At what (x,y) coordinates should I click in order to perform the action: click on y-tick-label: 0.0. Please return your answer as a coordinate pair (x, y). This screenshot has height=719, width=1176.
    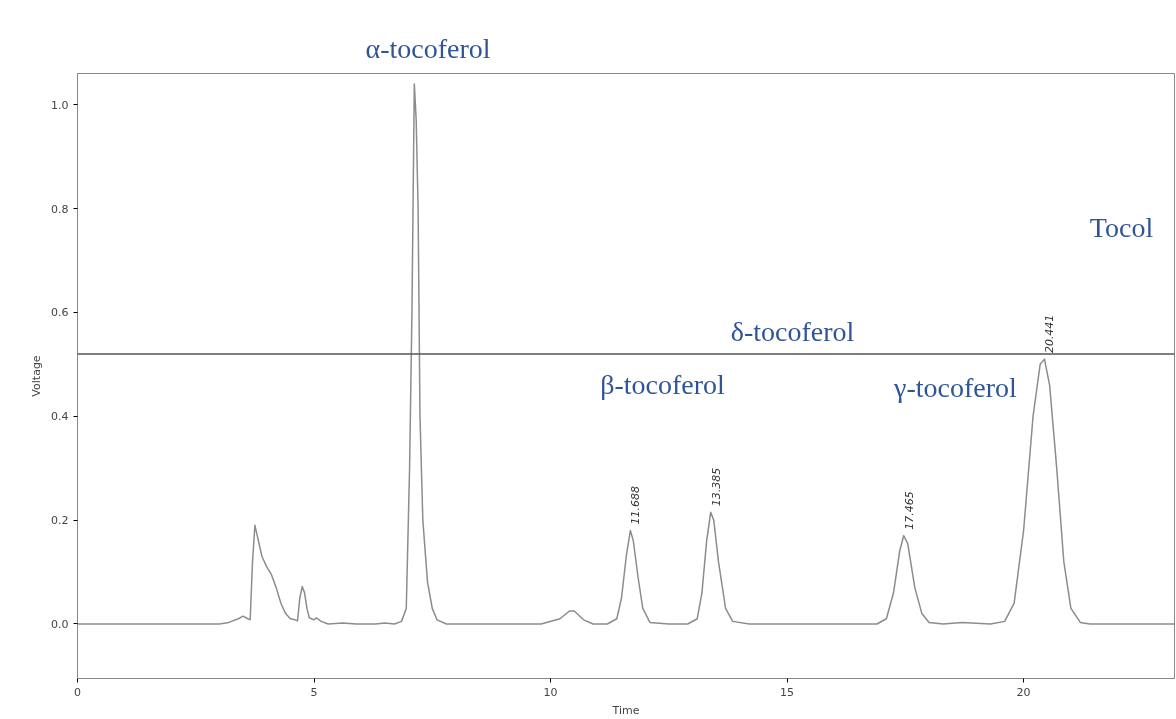
    Looking at the image, I should click on (60, 624).